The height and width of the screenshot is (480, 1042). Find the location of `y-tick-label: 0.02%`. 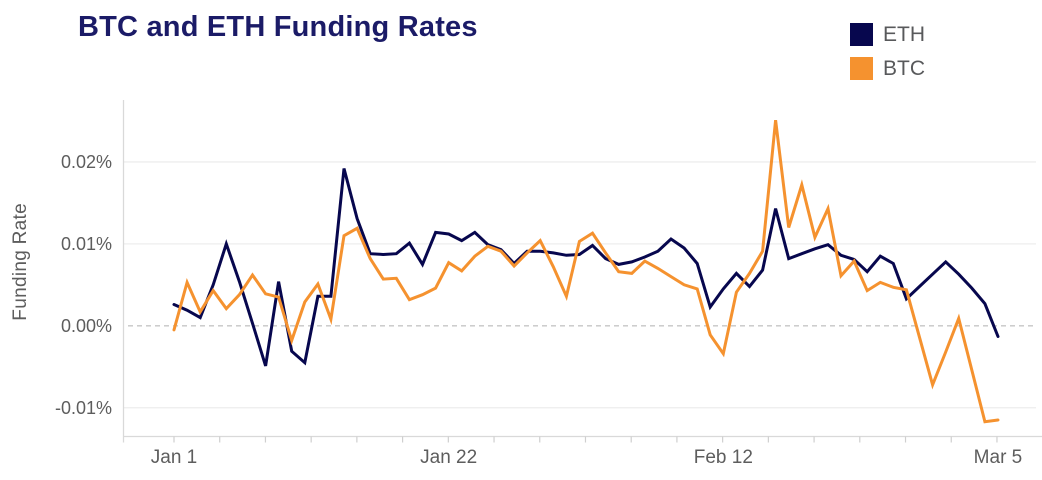

y-tick-label: 0.02% is located at coordinates (86, 161).